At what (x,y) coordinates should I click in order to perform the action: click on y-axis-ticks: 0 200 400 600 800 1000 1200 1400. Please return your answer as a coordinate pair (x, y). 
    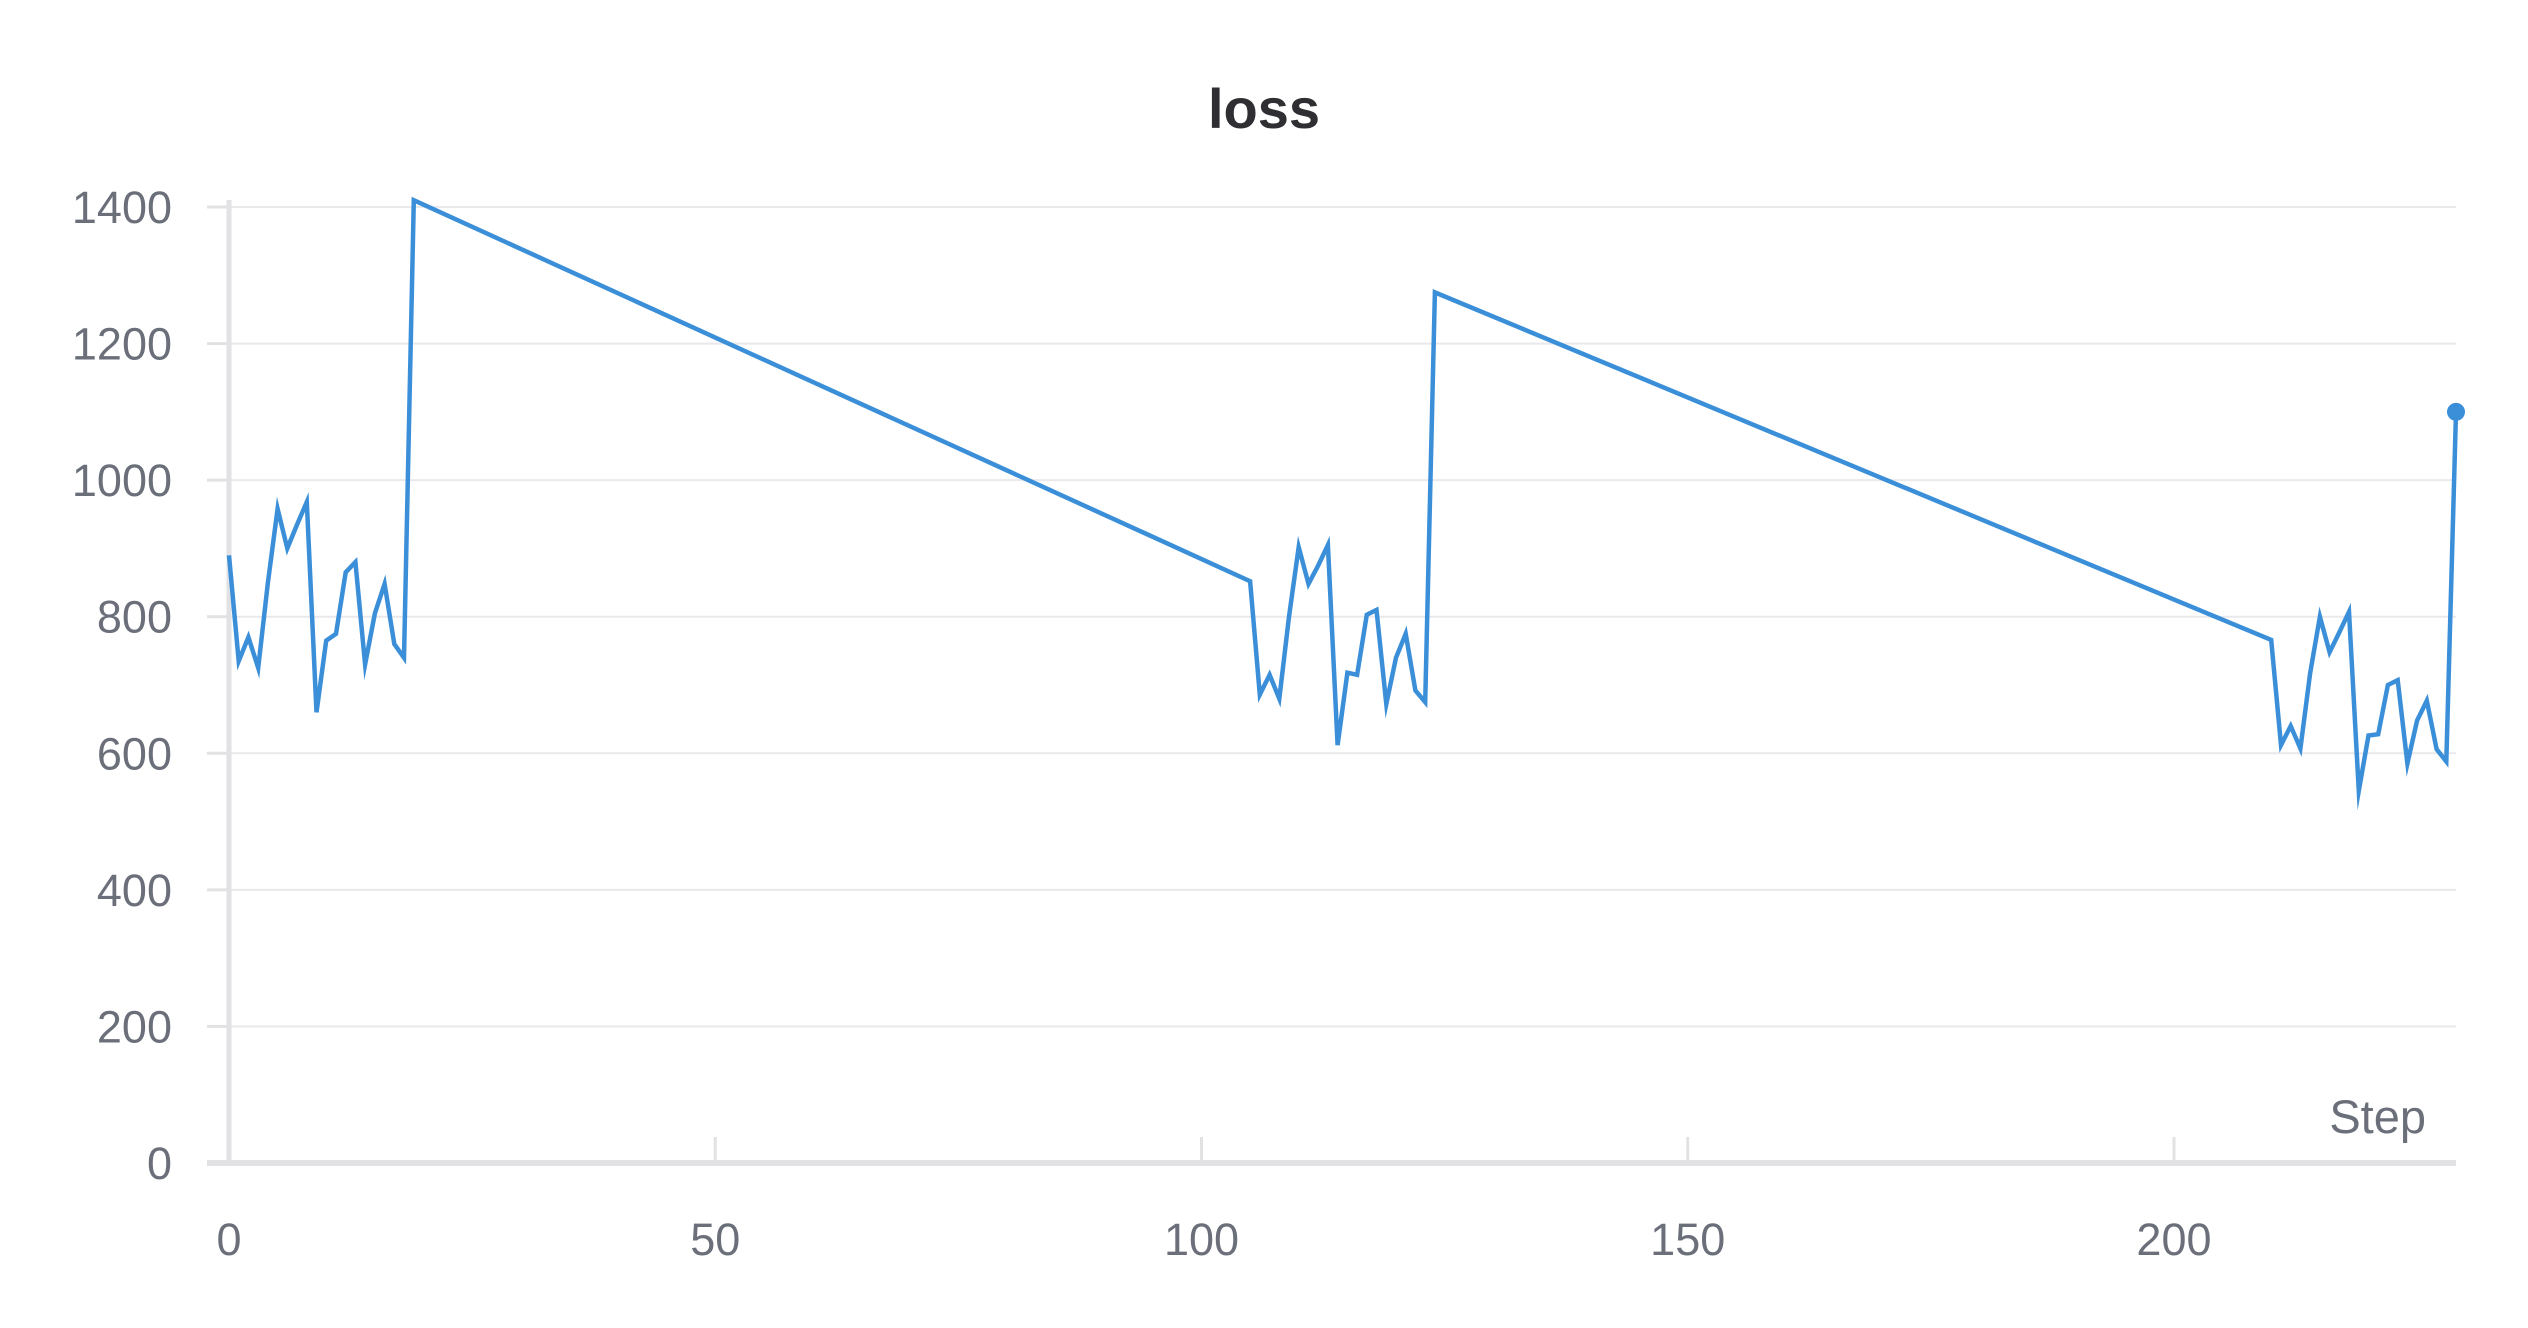
    Looking at the image, I should click on (150, 685).